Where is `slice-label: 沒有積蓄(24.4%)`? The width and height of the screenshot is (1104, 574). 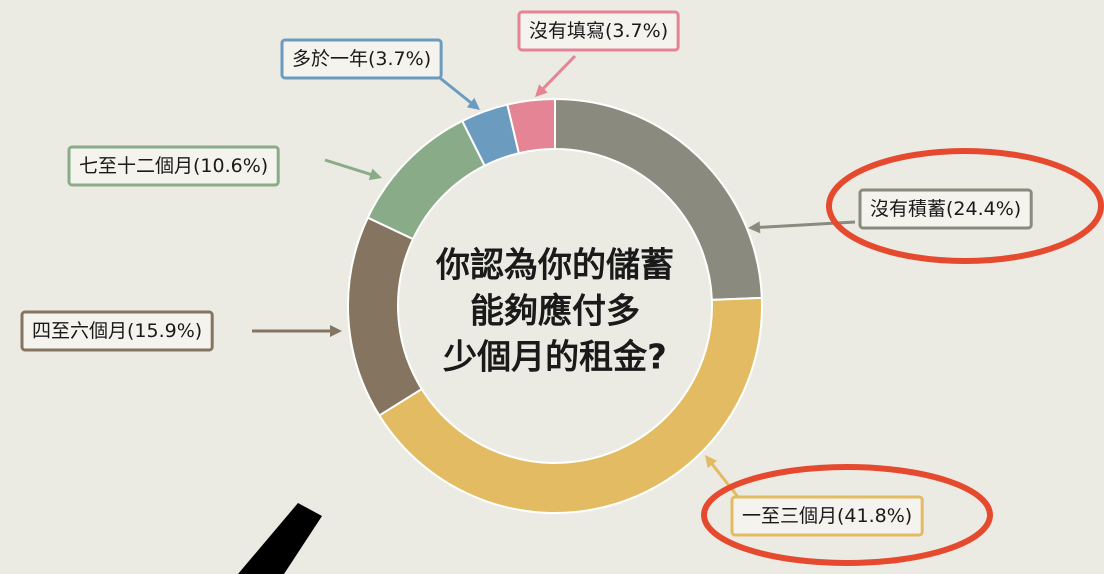
slice-label: 沒有積蓄(24.4%) is located at coordinates (945, 209).